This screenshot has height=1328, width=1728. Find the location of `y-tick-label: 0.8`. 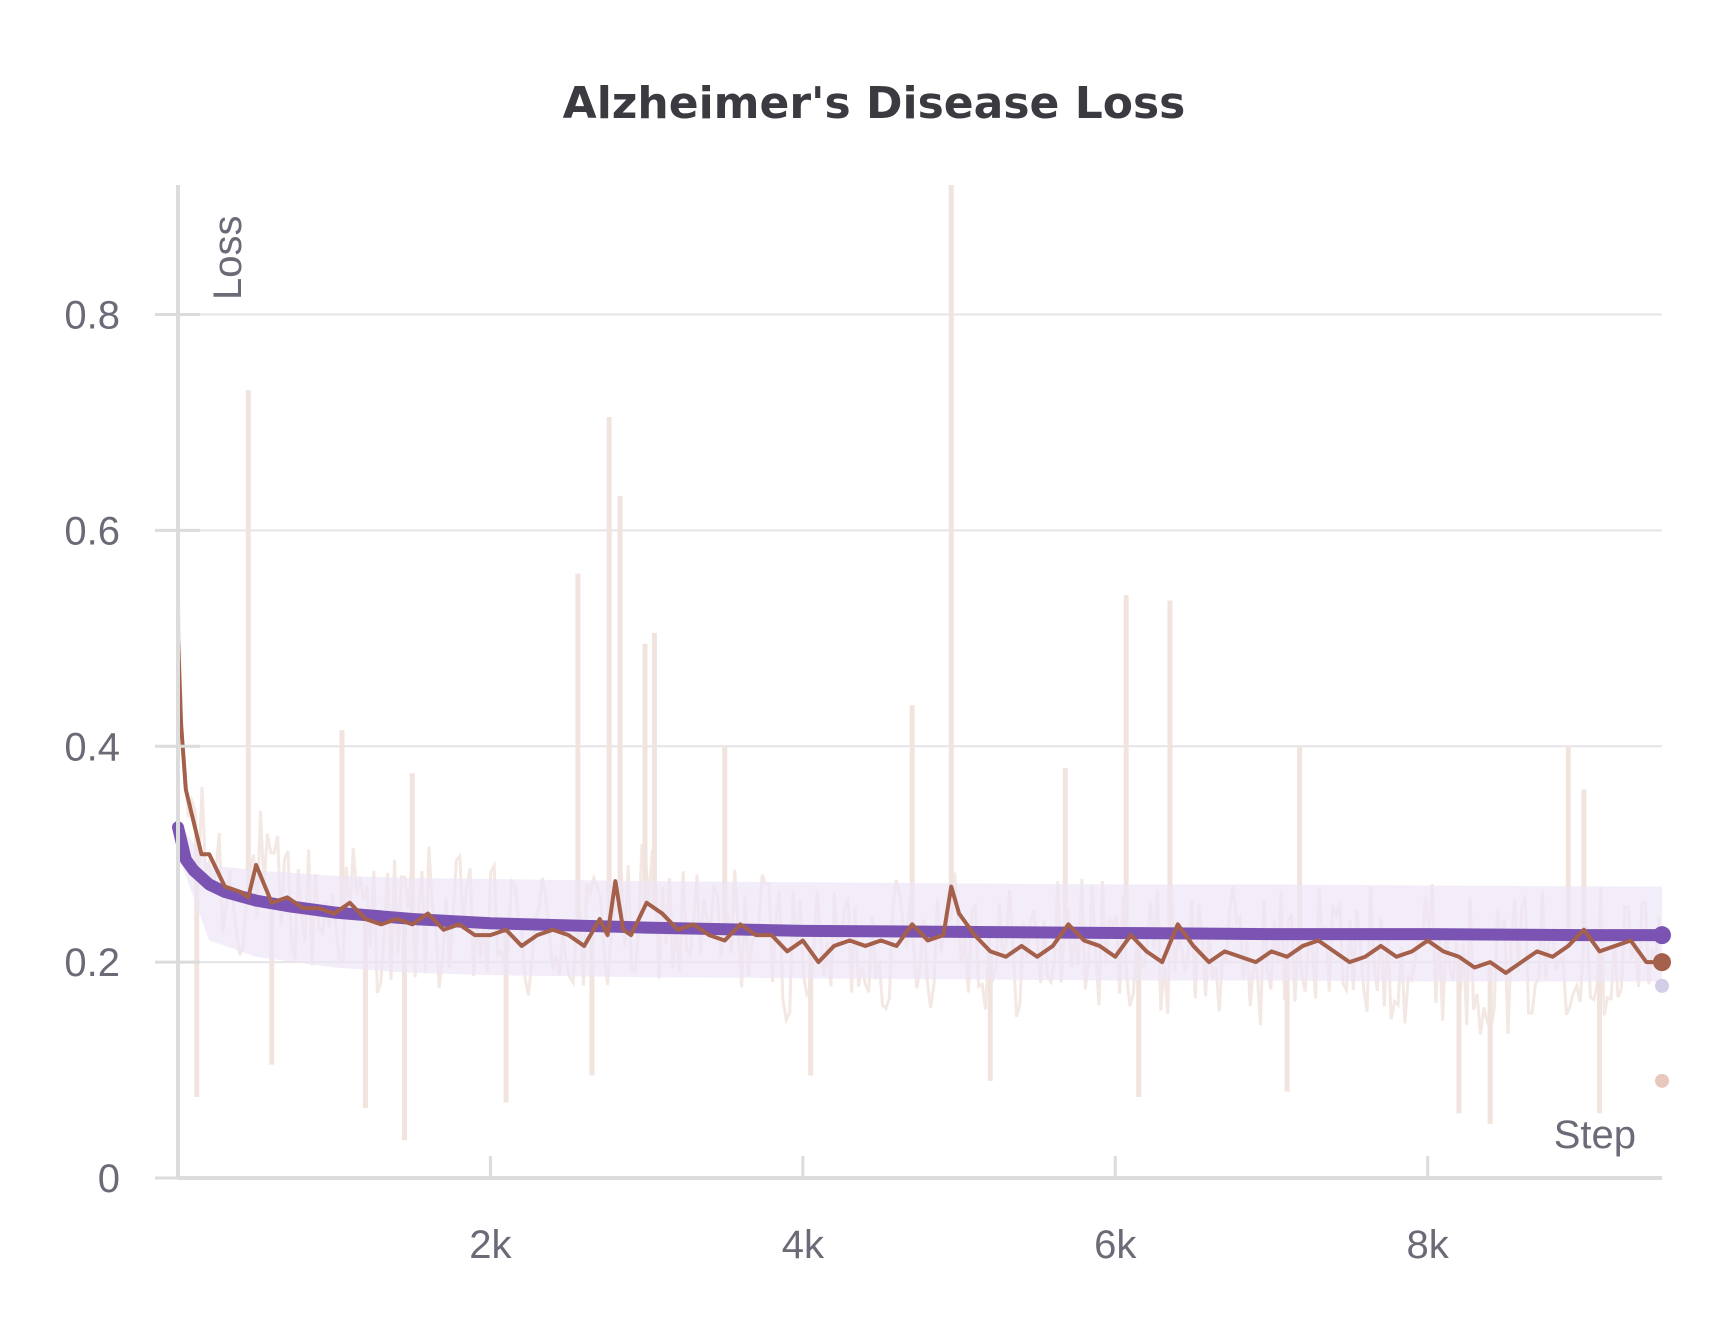

y-tick-label: 0.8 is located at coordinates (92, 316).